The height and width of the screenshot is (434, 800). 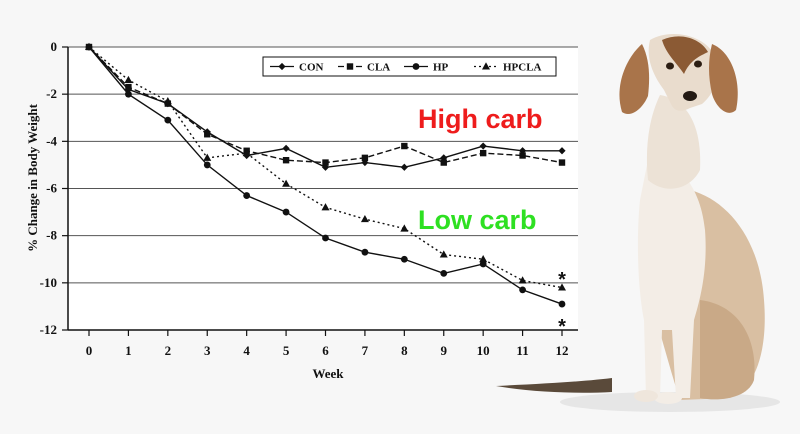 I want to click on y-tick-label: -12, so click(x=48, y=329).